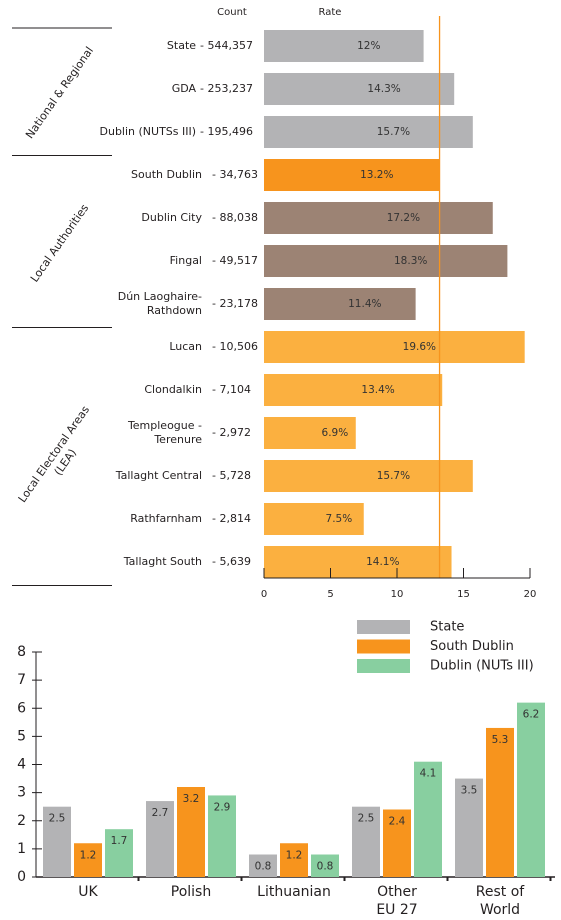  I want to click on count-label: - 253,237, so click(226, 88).